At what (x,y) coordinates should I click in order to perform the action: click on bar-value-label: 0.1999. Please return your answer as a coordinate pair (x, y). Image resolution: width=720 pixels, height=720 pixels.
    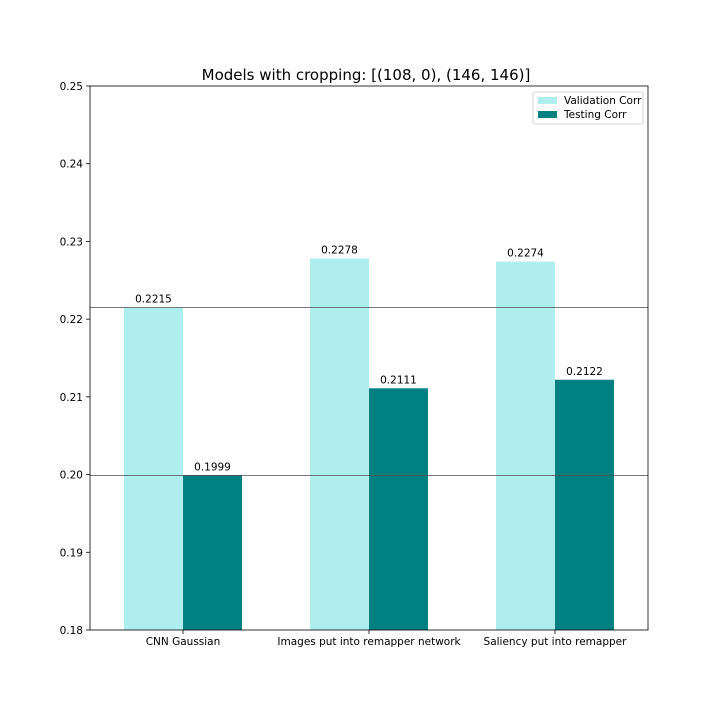
    Looking at the image, I should click on (212, 467).